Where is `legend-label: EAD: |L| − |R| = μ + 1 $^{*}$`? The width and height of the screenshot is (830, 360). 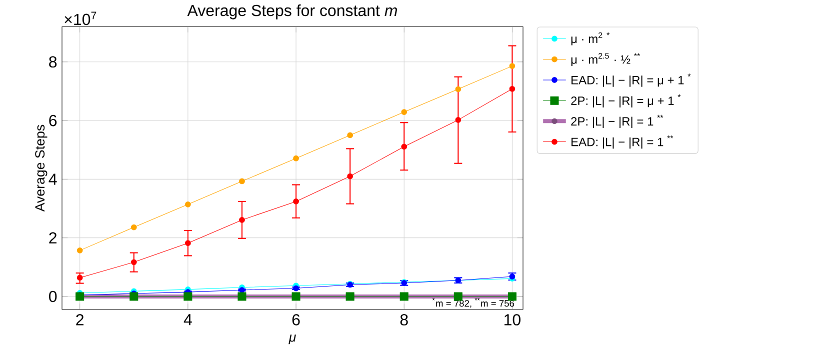
legend-label: EAD: |L| − |R| = μ + 1 $^{*}$ is located at coordinates (631, 80).